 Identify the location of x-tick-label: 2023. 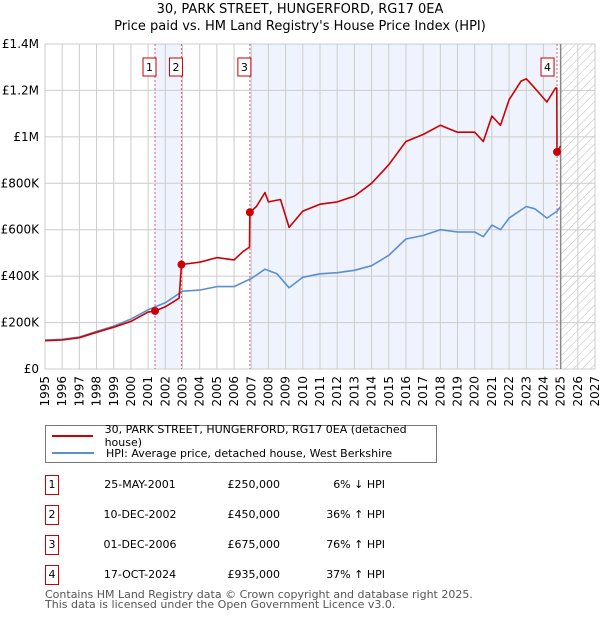
(526, 391).